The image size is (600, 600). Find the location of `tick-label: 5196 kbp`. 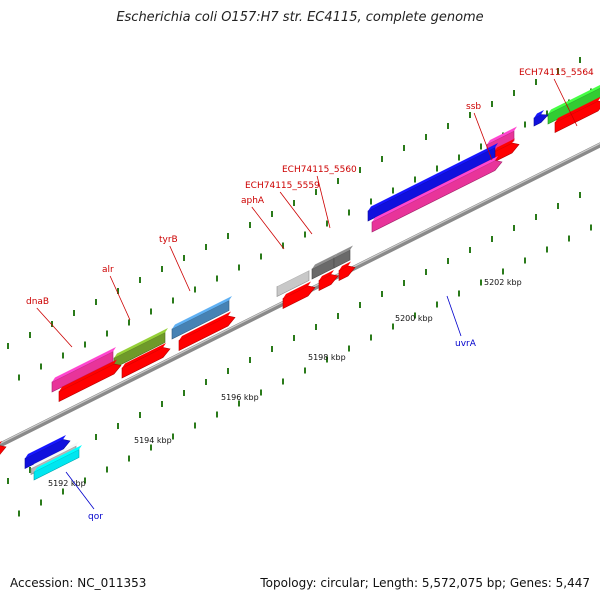

tick-label: 5196 kbp is located at coordinates (240, 397).